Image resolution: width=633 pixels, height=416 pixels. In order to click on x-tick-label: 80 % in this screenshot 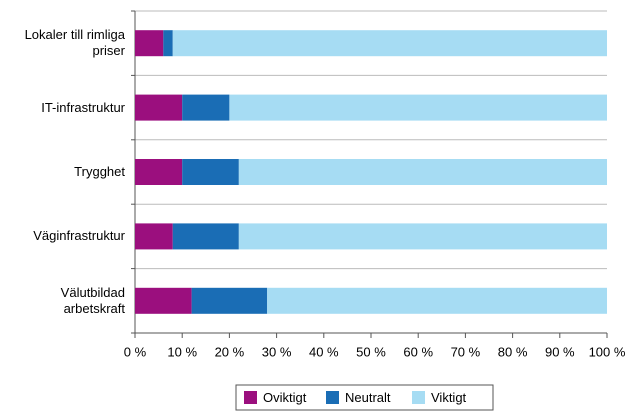, I will do `click(513, 351)`.